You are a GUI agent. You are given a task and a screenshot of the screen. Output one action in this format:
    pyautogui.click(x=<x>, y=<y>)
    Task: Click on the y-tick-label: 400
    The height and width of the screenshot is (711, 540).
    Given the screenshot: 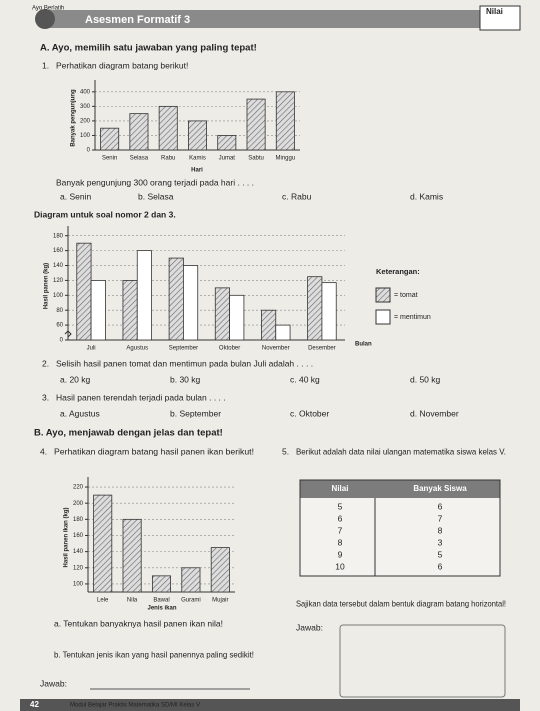 What is the action you would take?
    pyautogui.click(x=85, y=92)
    